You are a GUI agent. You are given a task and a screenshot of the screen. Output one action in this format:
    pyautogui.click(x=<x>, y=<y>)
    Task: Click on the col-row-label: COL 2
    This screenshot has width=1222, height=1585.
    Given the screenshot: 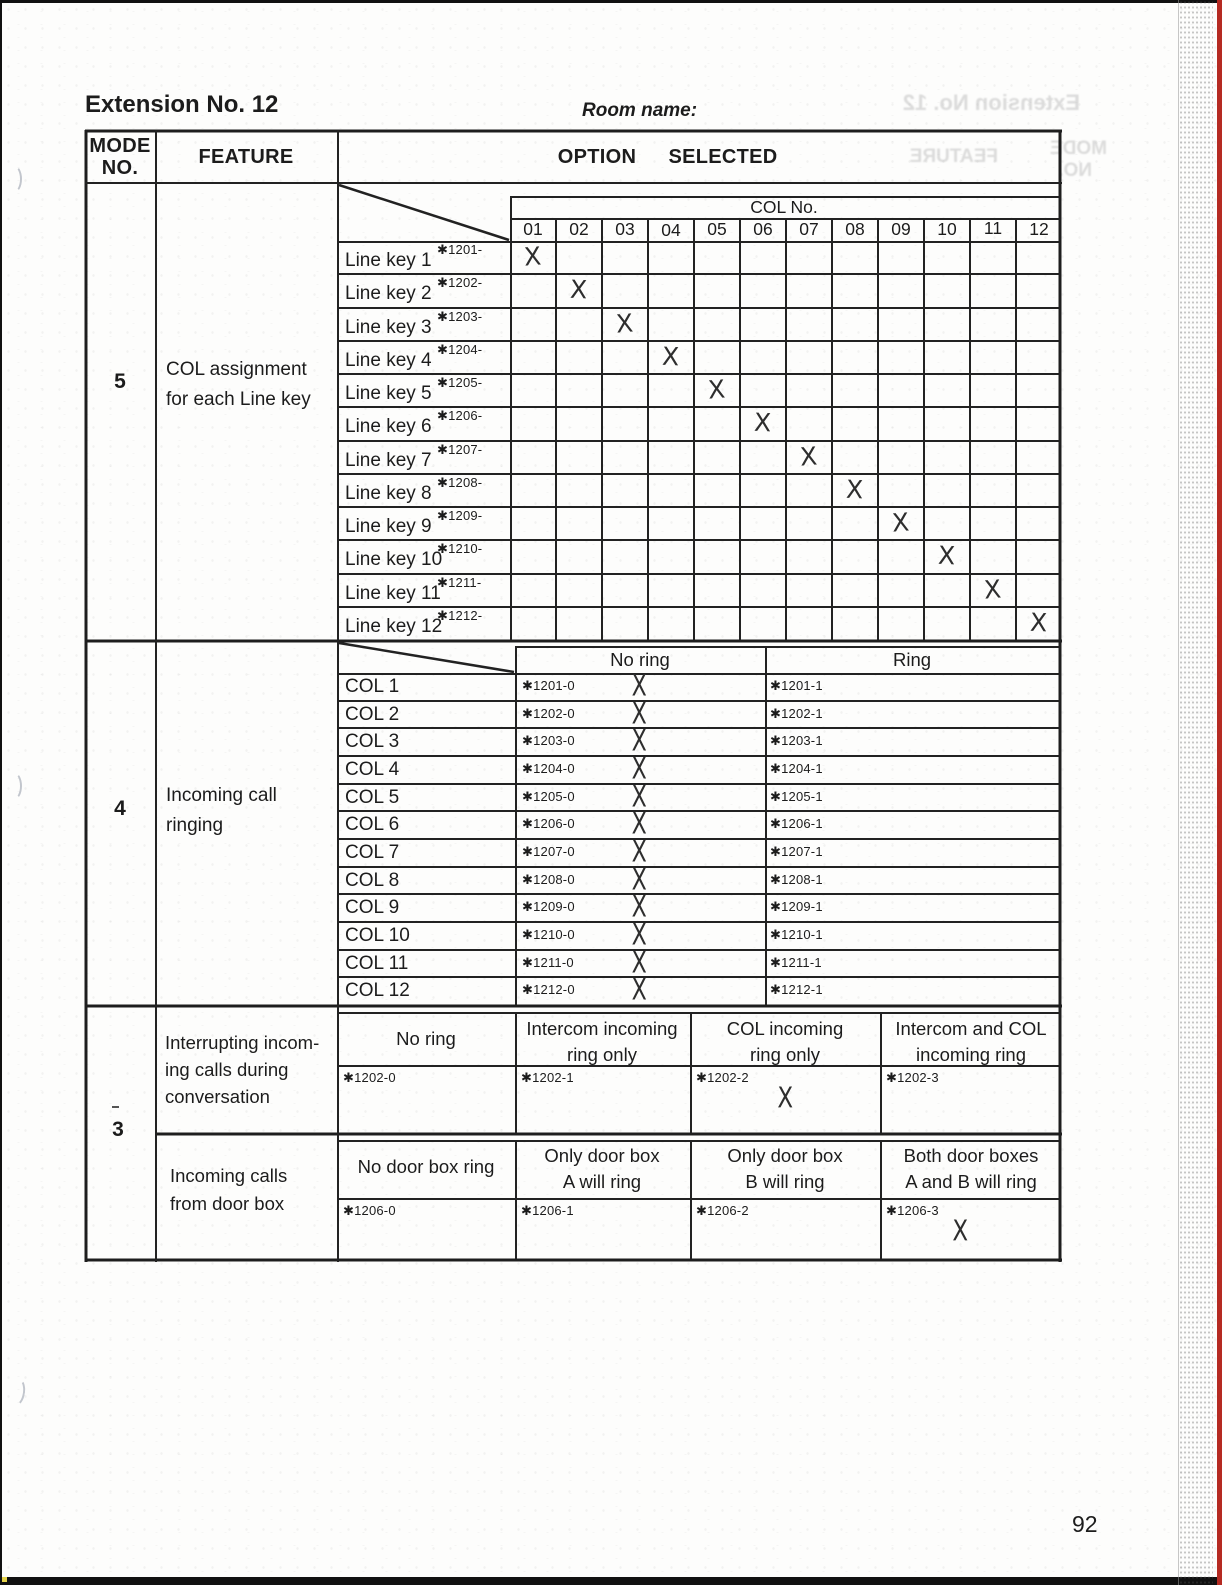 What is the action you would take?
    pyautogui.click(x=372, y=714)
    